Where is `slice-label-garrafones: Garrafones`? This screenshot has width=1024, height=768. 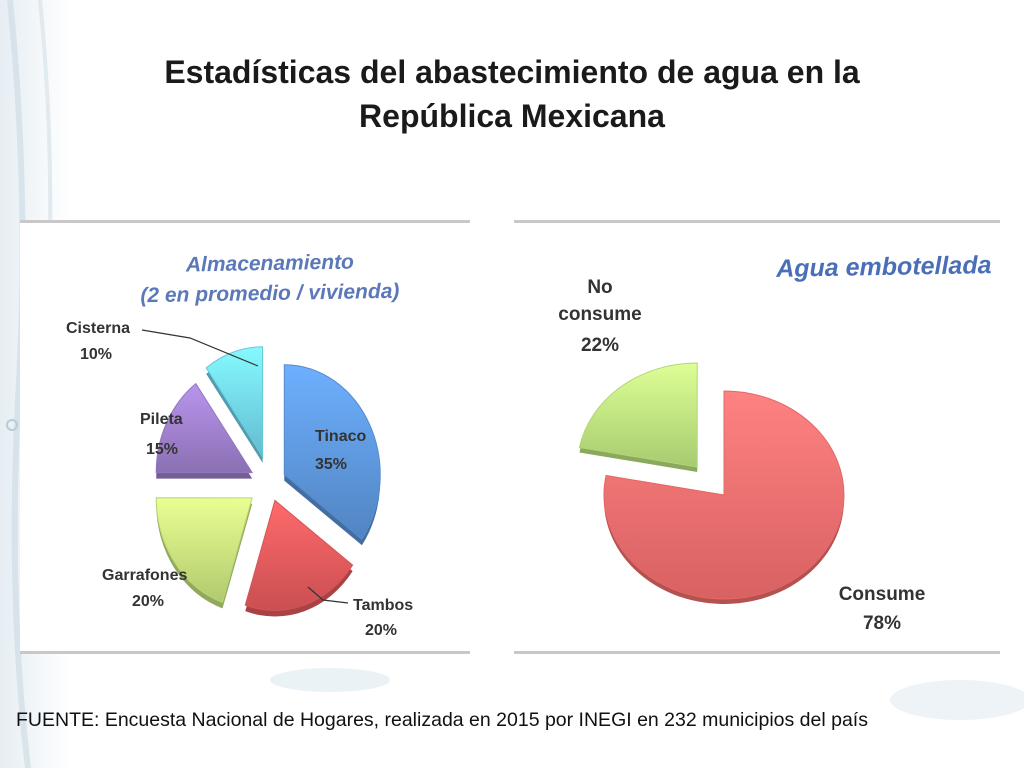
slice-label-garrafones: Garrafones is located at coordinates (144, 575).